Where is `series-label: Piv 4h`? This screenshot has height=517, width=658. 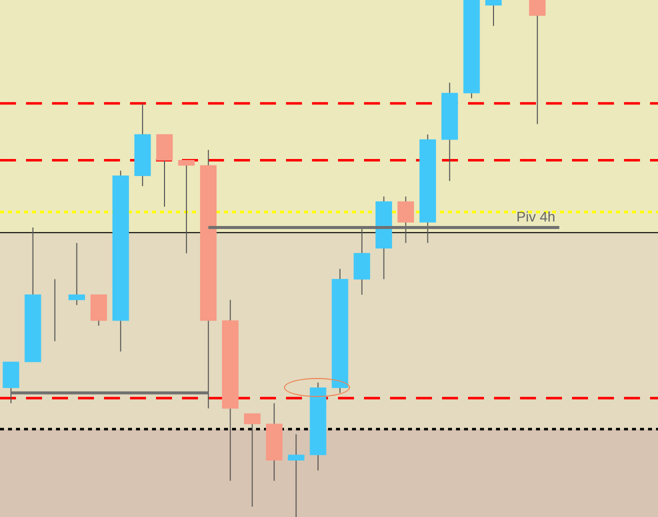
series-label: Piv 4h is located at coordinates (536, 216).